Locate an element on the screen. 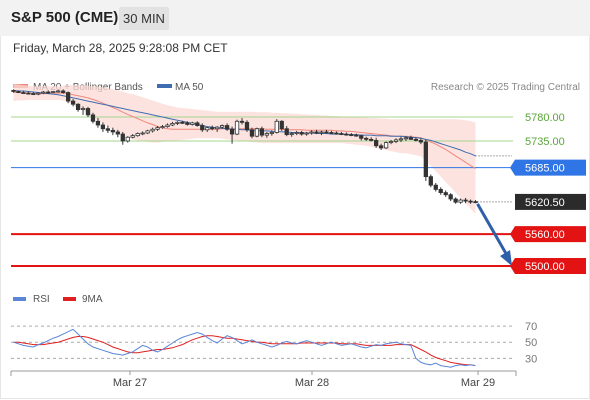  projection-arrow-shaft is located at coordinates (493, 230).